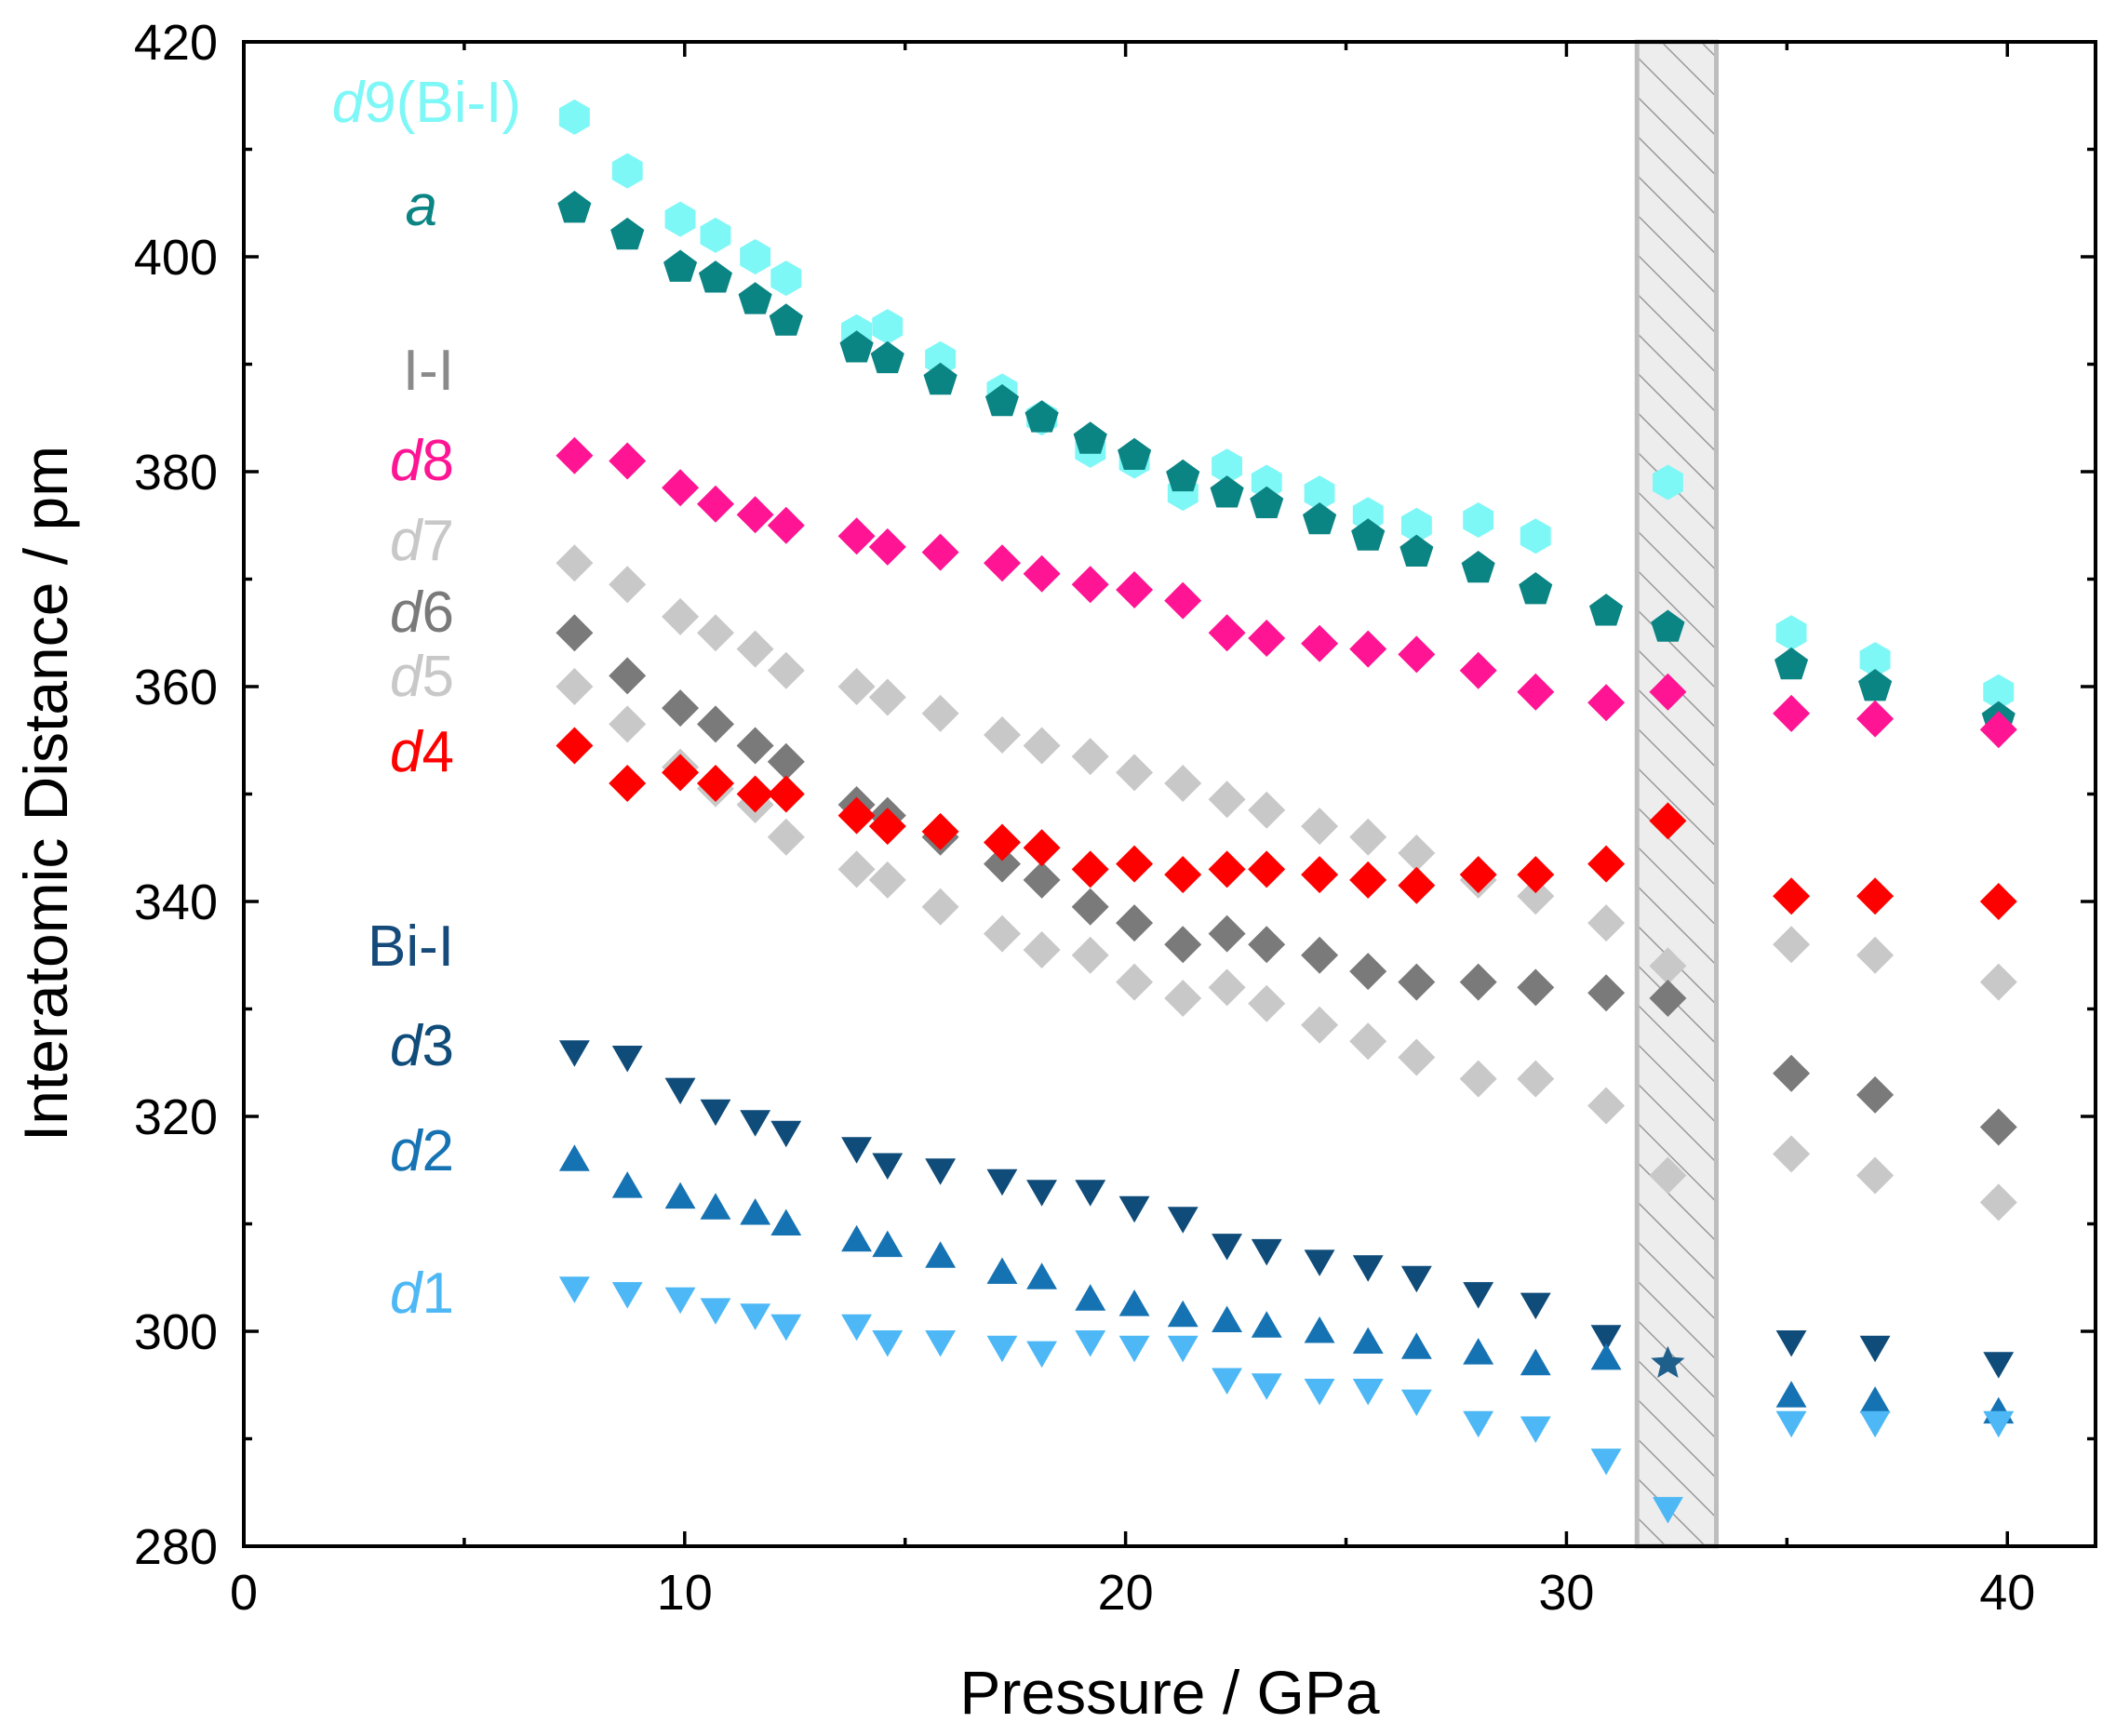 Image resolution: width=2116 pixels, height=1736 pixels. Describe the element at coordinates (1286, 592) in the screenshot. I see `series-d8` at that location.